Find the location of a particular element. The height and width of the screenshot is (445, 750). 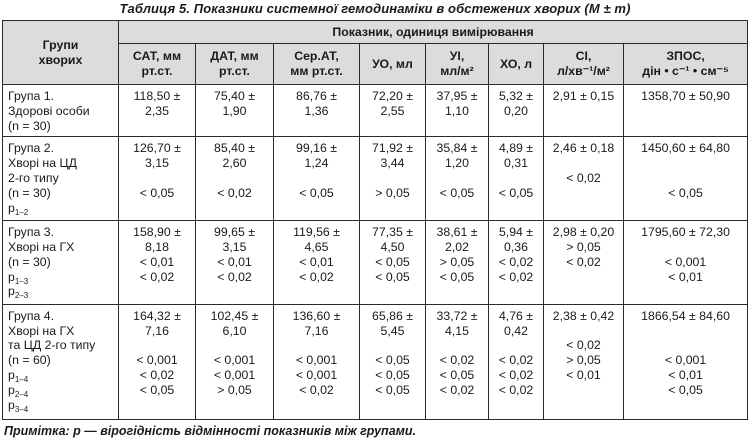

value-line: 136,60 ± is located at coordinates (316, 315).